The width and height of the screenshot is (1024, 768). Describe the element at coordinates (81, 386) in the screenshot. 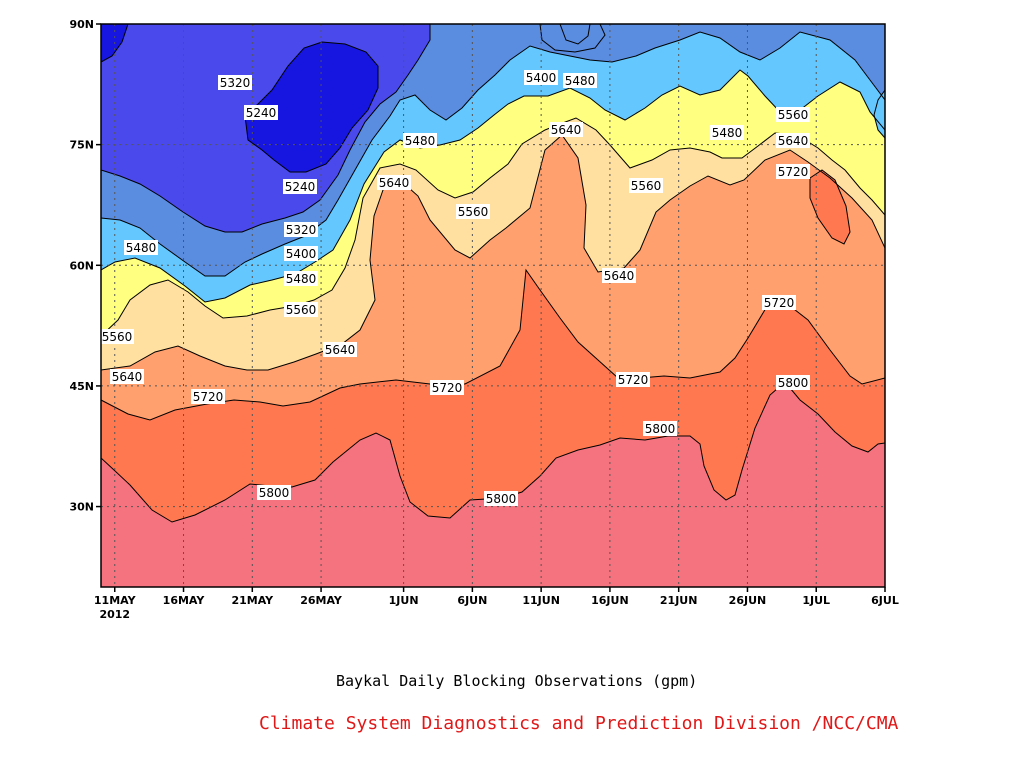

I see `y-tick-label: 45N` at that location.